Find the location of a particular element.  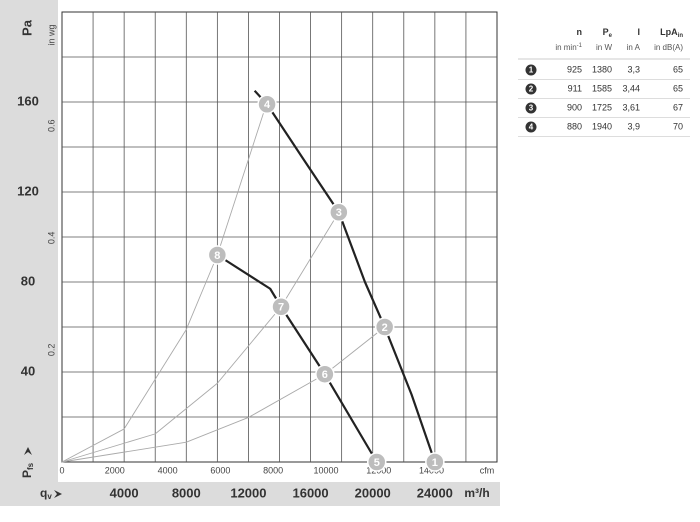

x2-tick-label: 10000 is located at coordinates (325, 470).